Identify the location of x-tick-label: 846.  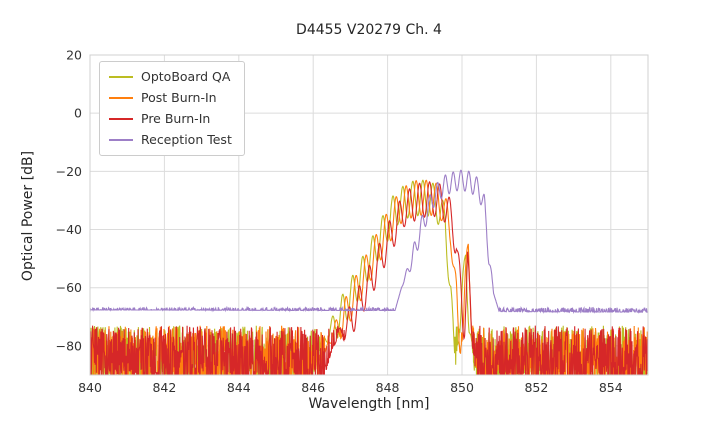
(313, 387).